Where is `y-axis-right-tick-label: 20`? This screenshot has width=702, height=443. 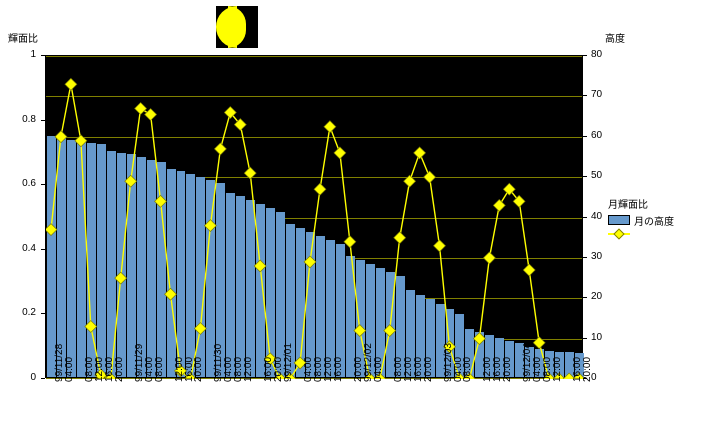
y-axis-right-tick-label: 20 is located at coordinates (597, 297).